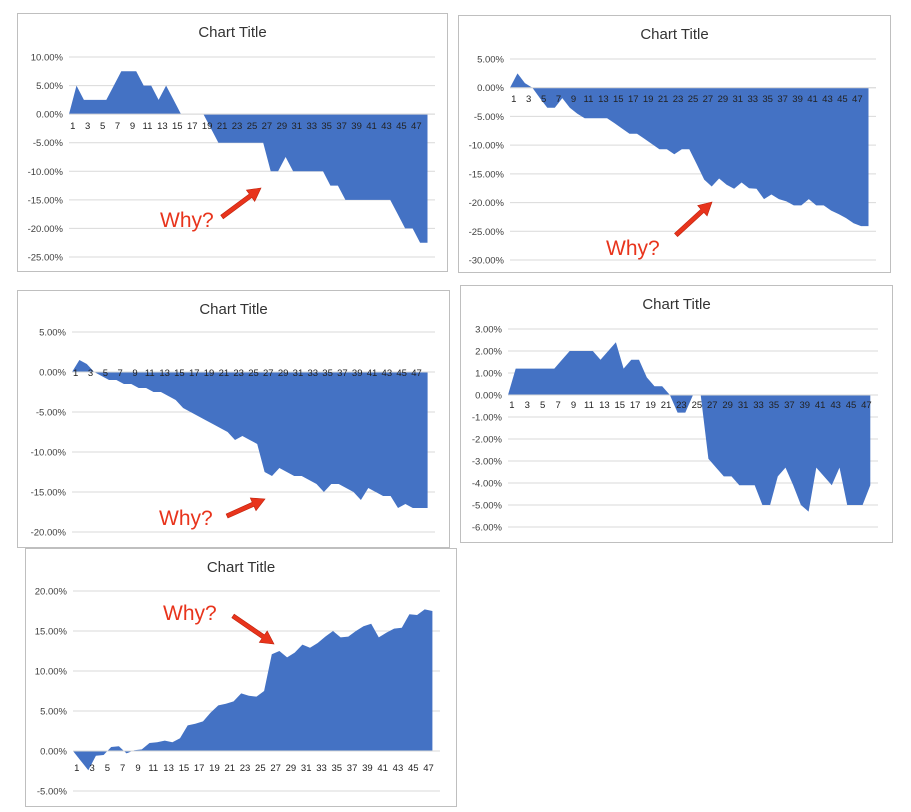  I want to click on y-tick-label: -15.00%, so click(46, 200).